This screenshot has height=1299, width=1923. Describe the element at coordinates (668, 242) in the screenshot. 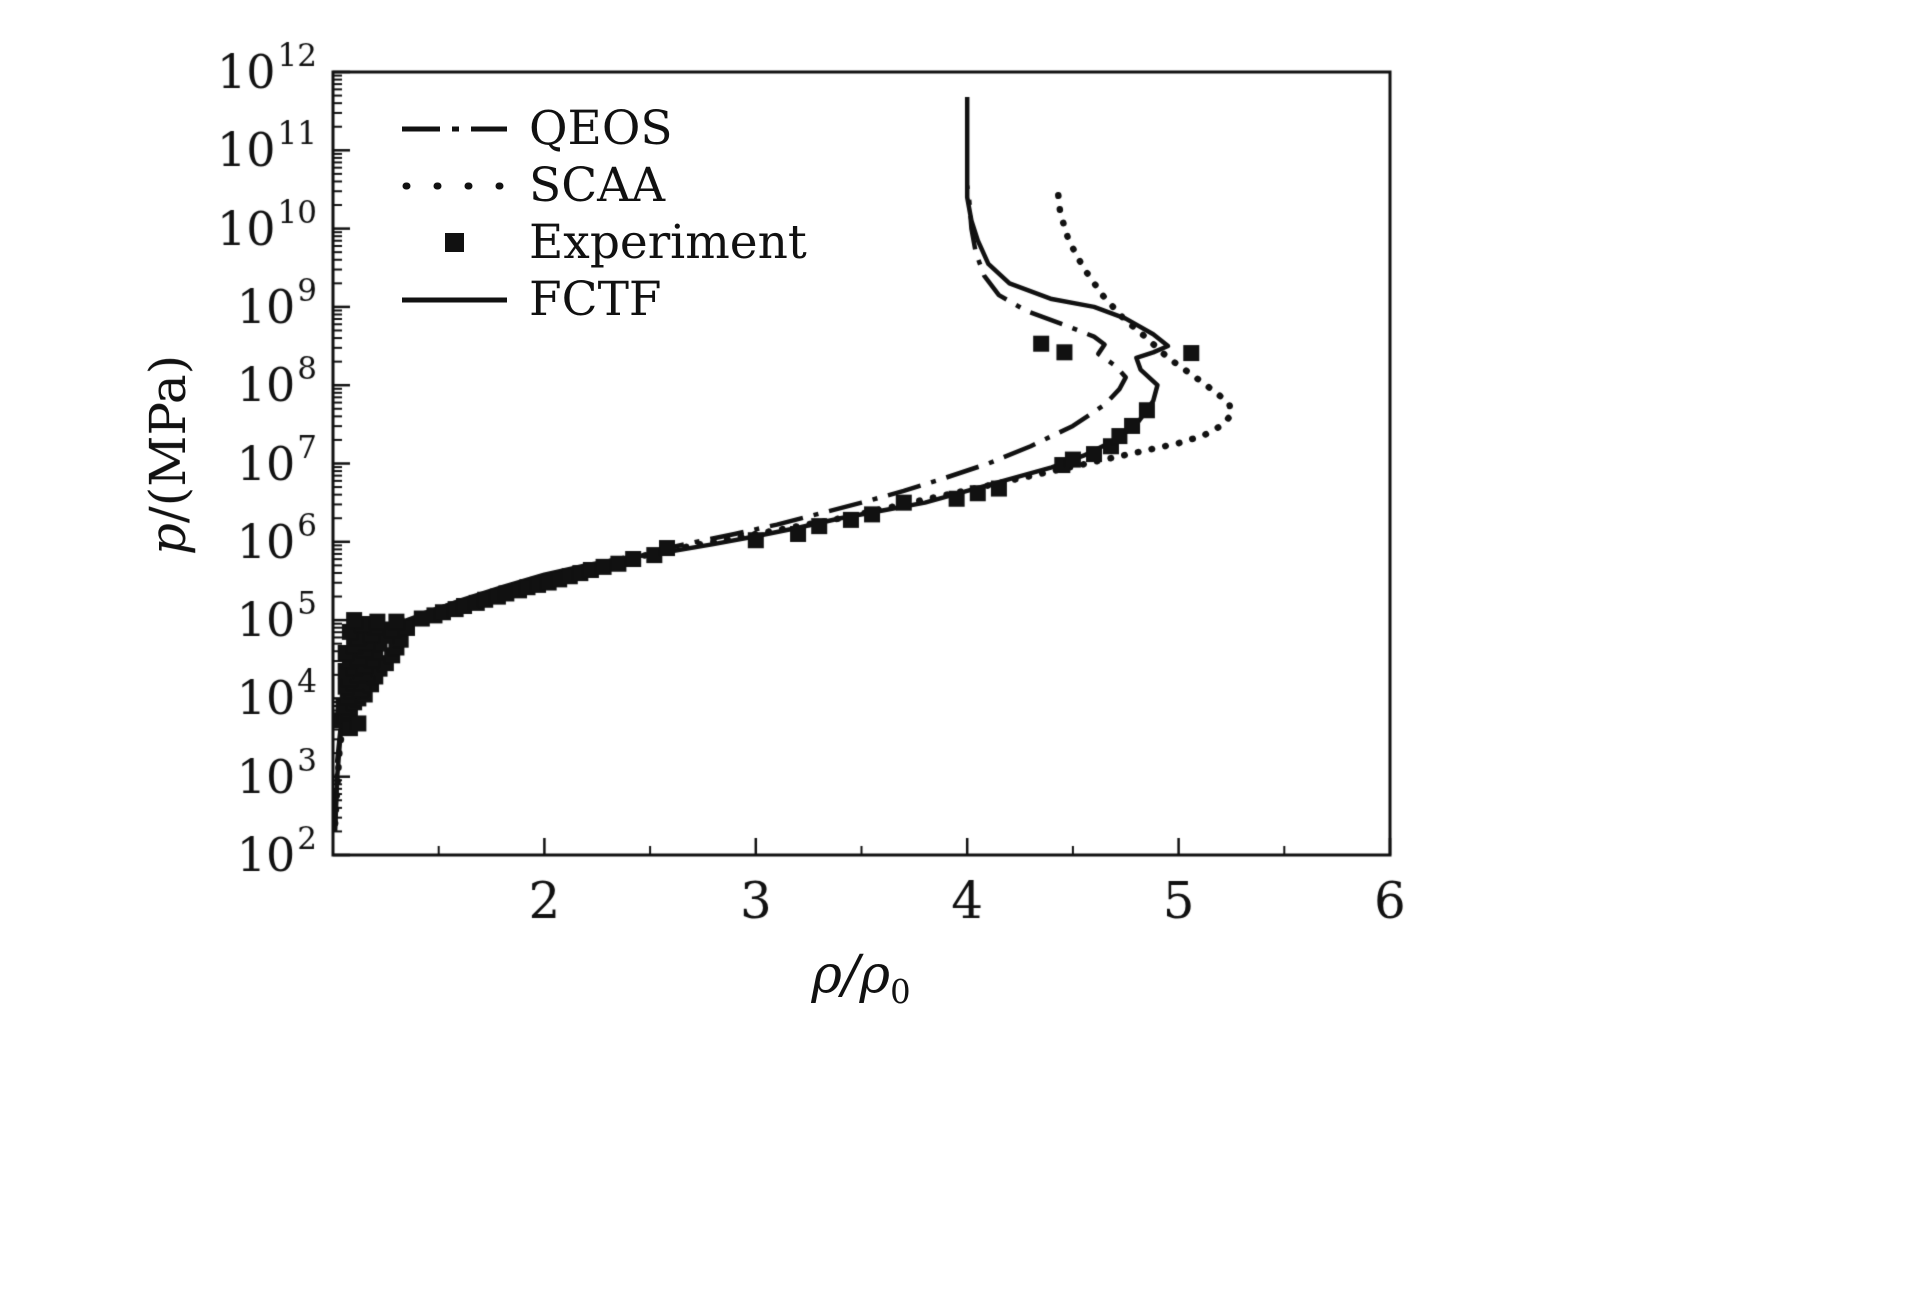

I see `legend-label-experiment: Experiment` at that location.